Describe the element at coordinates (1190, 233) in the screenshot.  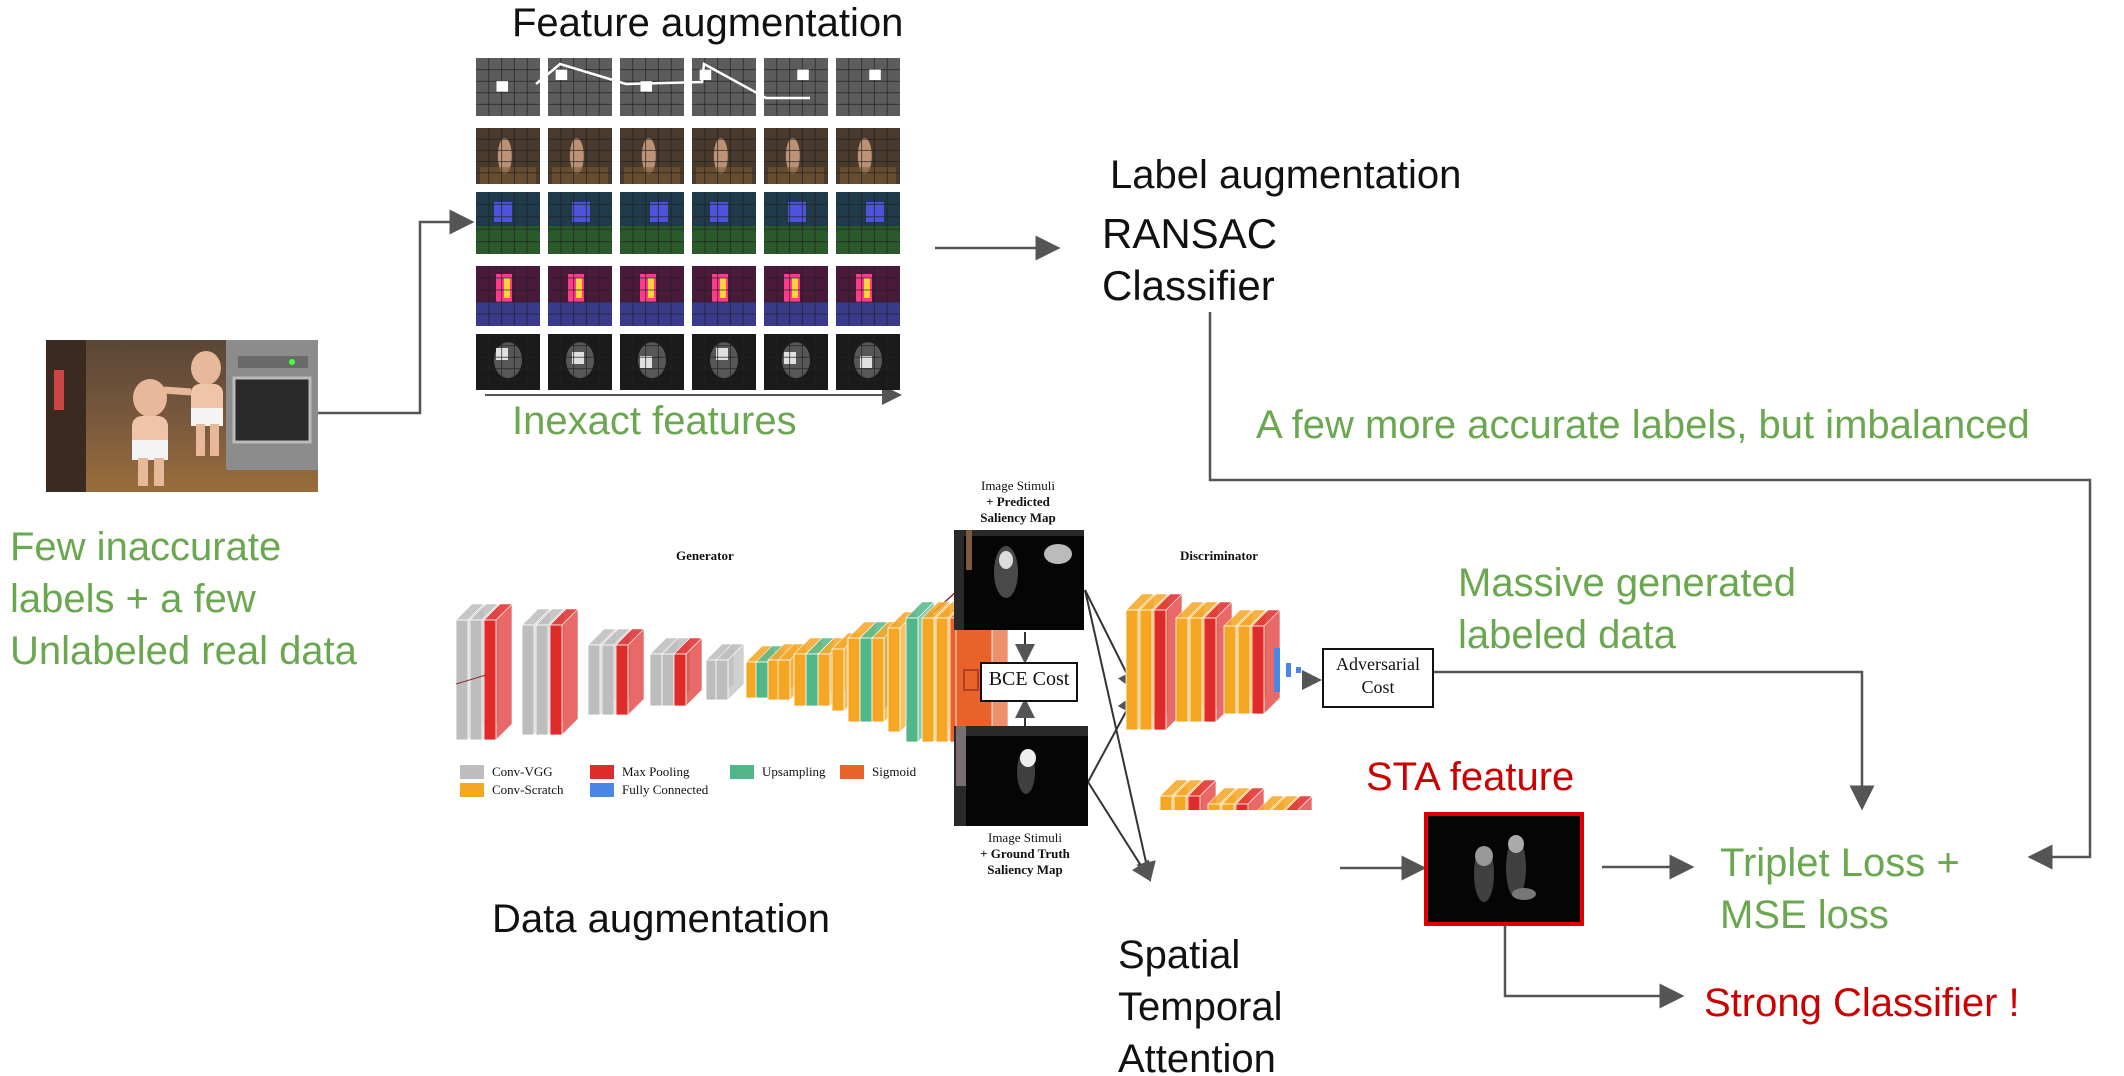
I see `ransac-label-1: RANSAC` at that location.